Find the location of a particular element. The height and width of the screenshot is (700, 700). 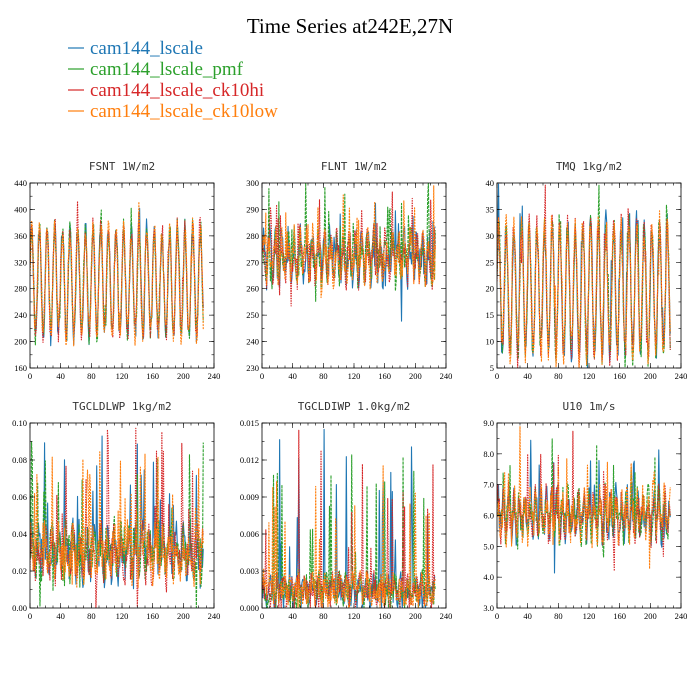

legend-entry: cam144_lscale is located at coordinates (135, 48).